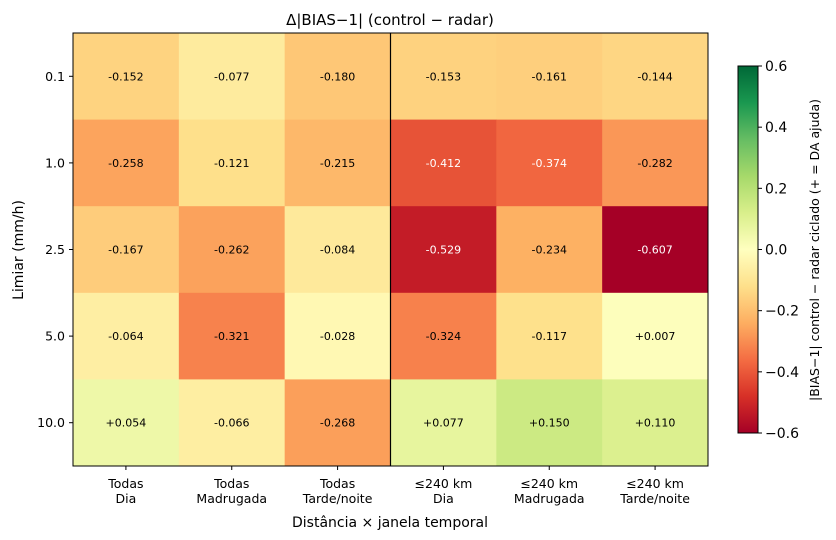 The height and width of the screenshot is (540, 836). Describe the element at coordinates (55, 162) in the screenshot. I see `y-tick-label: 1.0` at that location.